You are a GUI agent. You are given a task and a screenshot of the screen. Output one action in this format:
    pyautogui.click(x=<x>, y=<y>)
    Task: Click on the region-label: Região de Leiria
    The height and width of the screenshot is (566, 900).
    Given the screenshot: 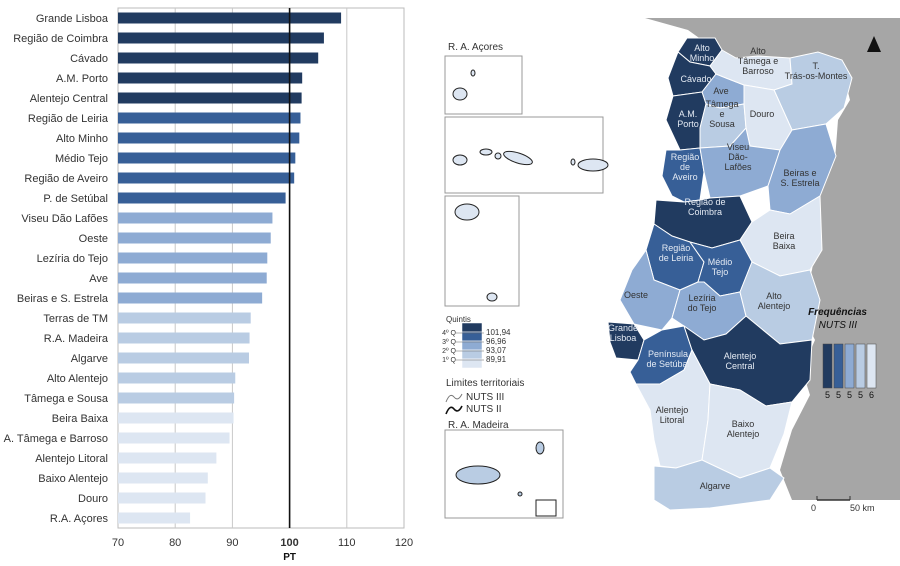 What is the action you would take?
    pyautogui.click(x=676, y=253)
    